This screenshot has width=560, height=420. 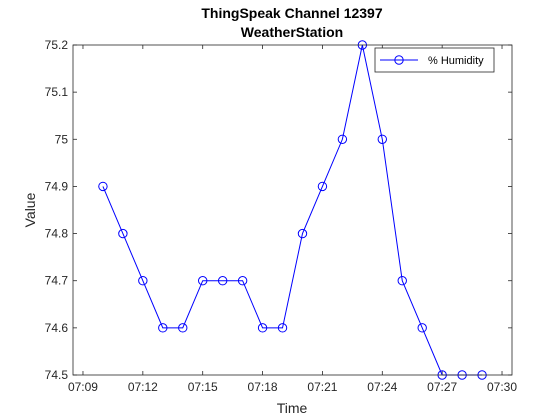 What do you see at coordinates (203, 387) in the screenshot?
I see `x-tick-label: 07:15` at bounding box center [203, 387].